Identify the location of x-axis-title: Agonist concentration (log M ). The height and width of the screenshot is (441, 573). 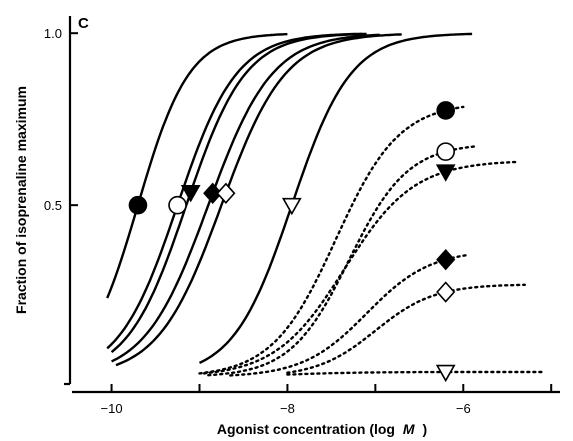
(322, 429).